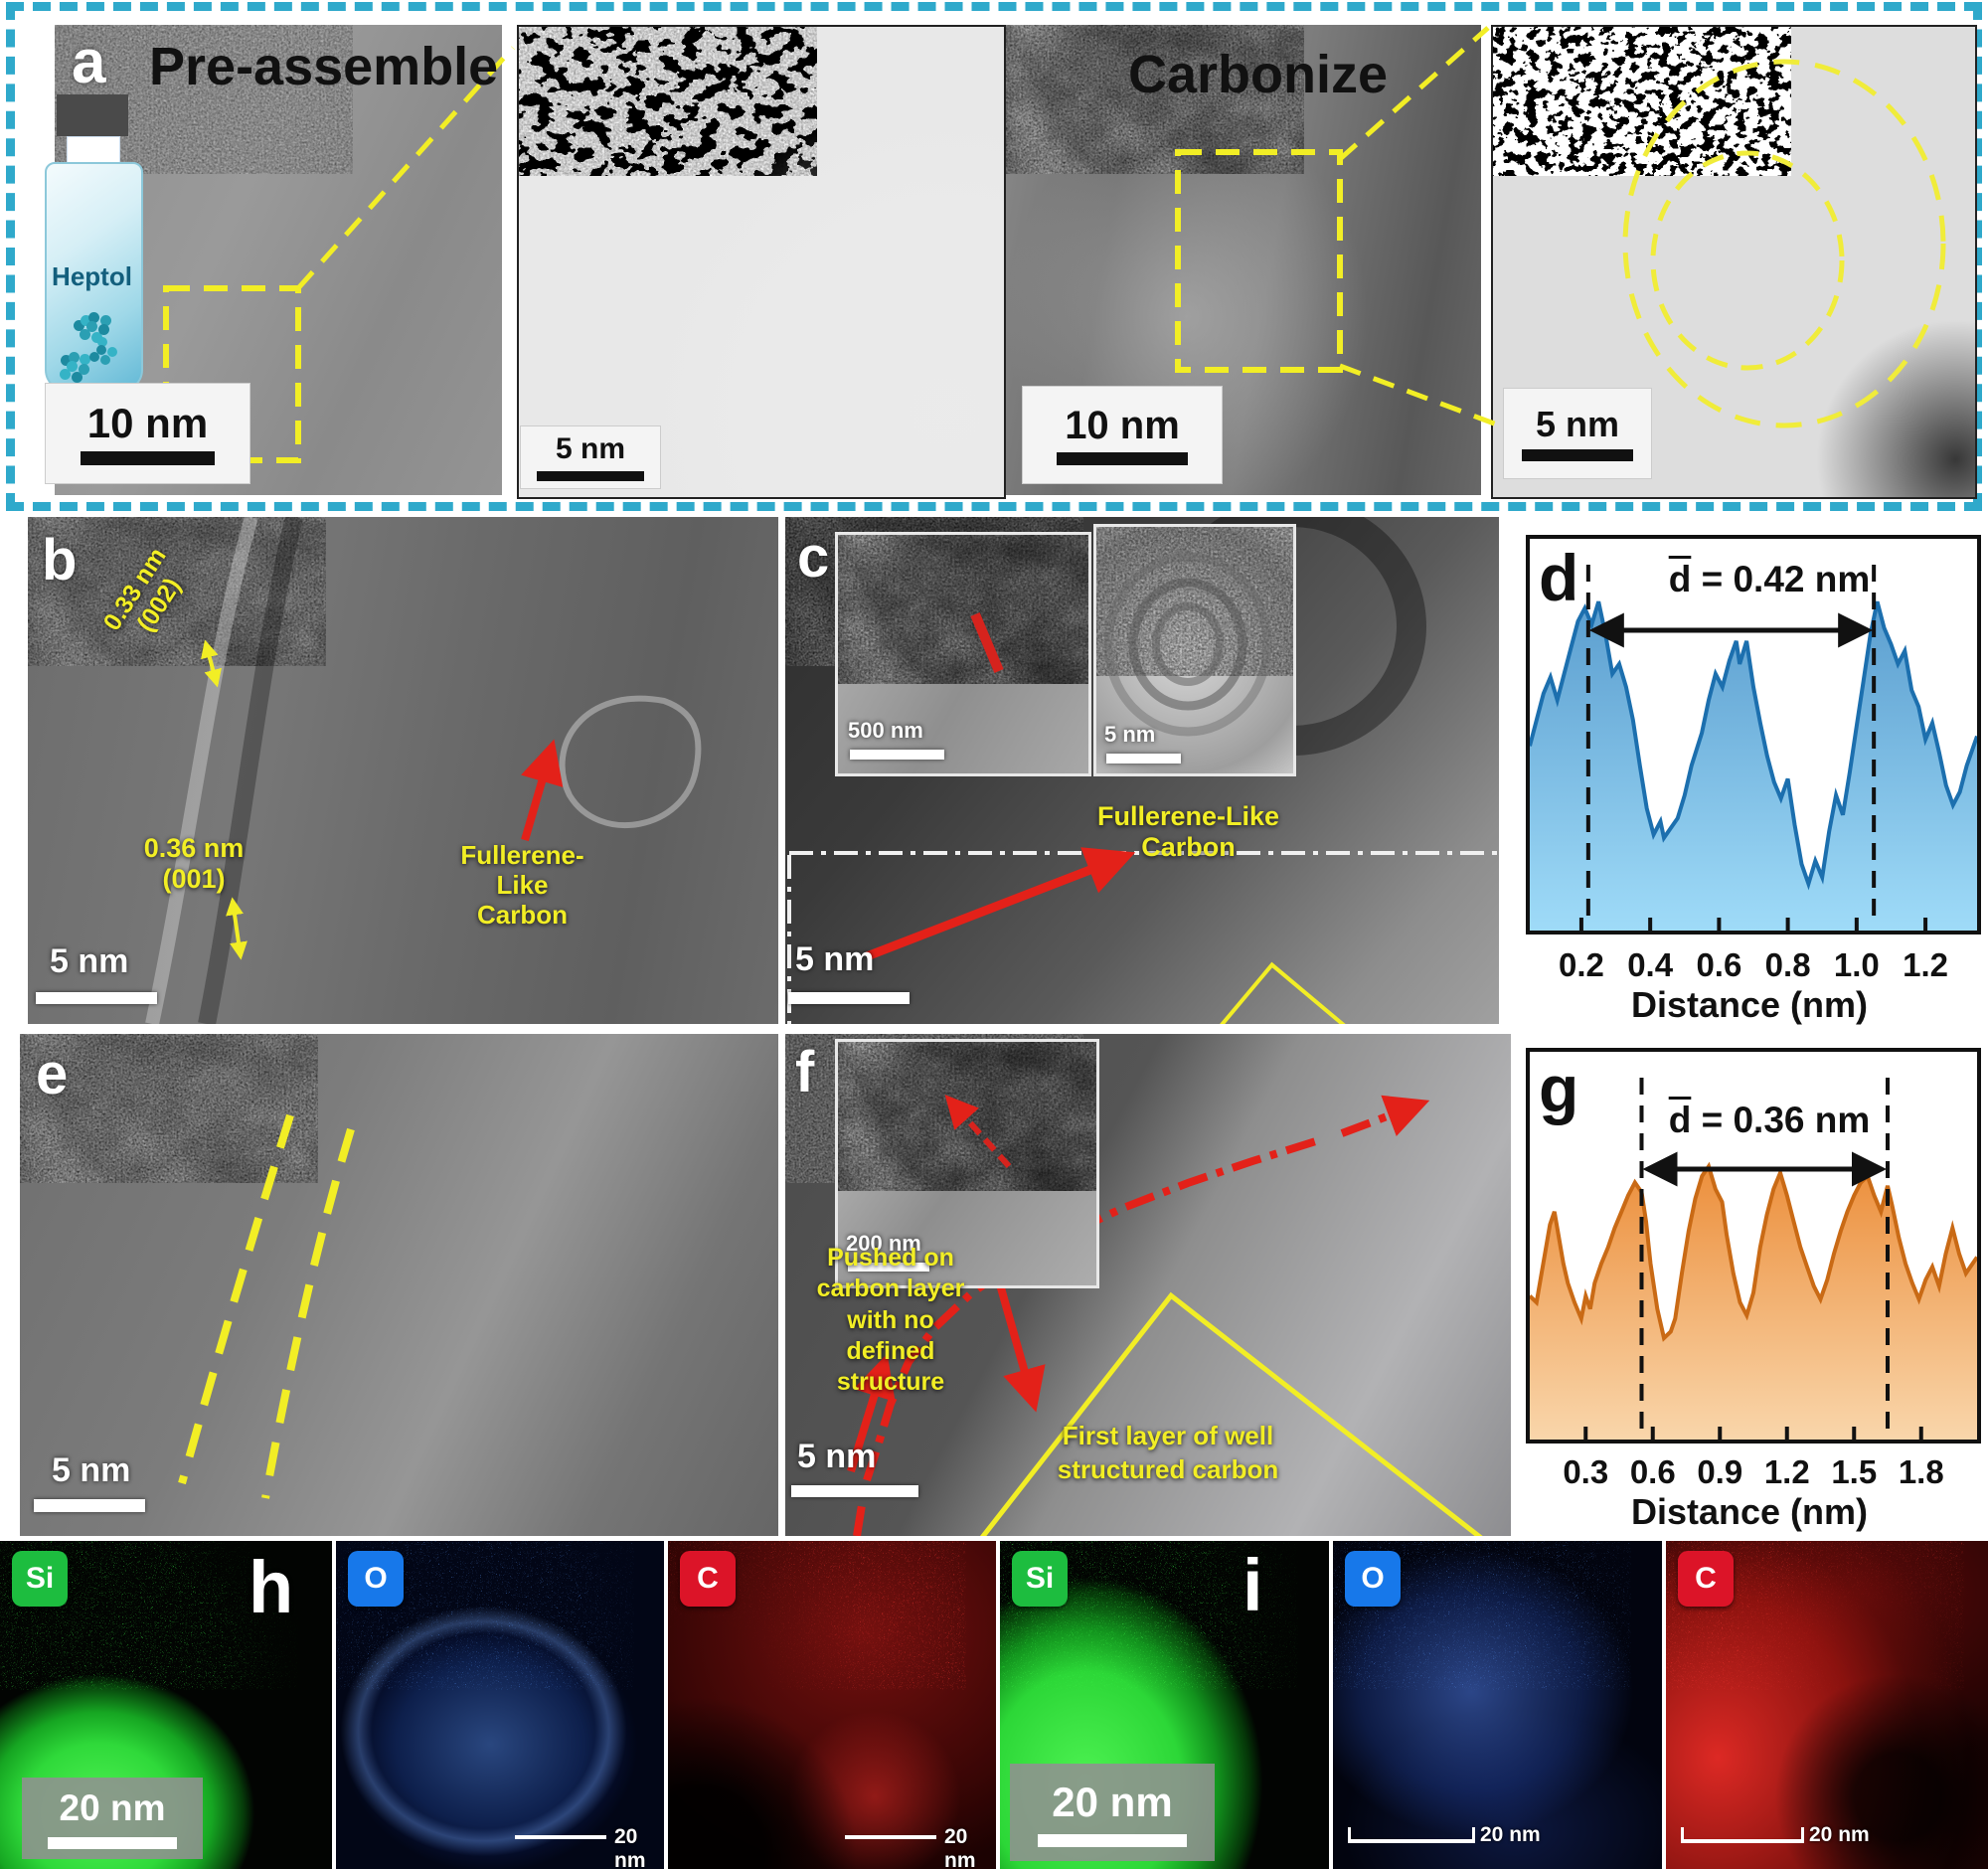 The image size is (1988, 1869). Describe the element at coordinates (832, 1705) in the screenshot. I see `eds-map-h-c: C 20 nm` at that location.